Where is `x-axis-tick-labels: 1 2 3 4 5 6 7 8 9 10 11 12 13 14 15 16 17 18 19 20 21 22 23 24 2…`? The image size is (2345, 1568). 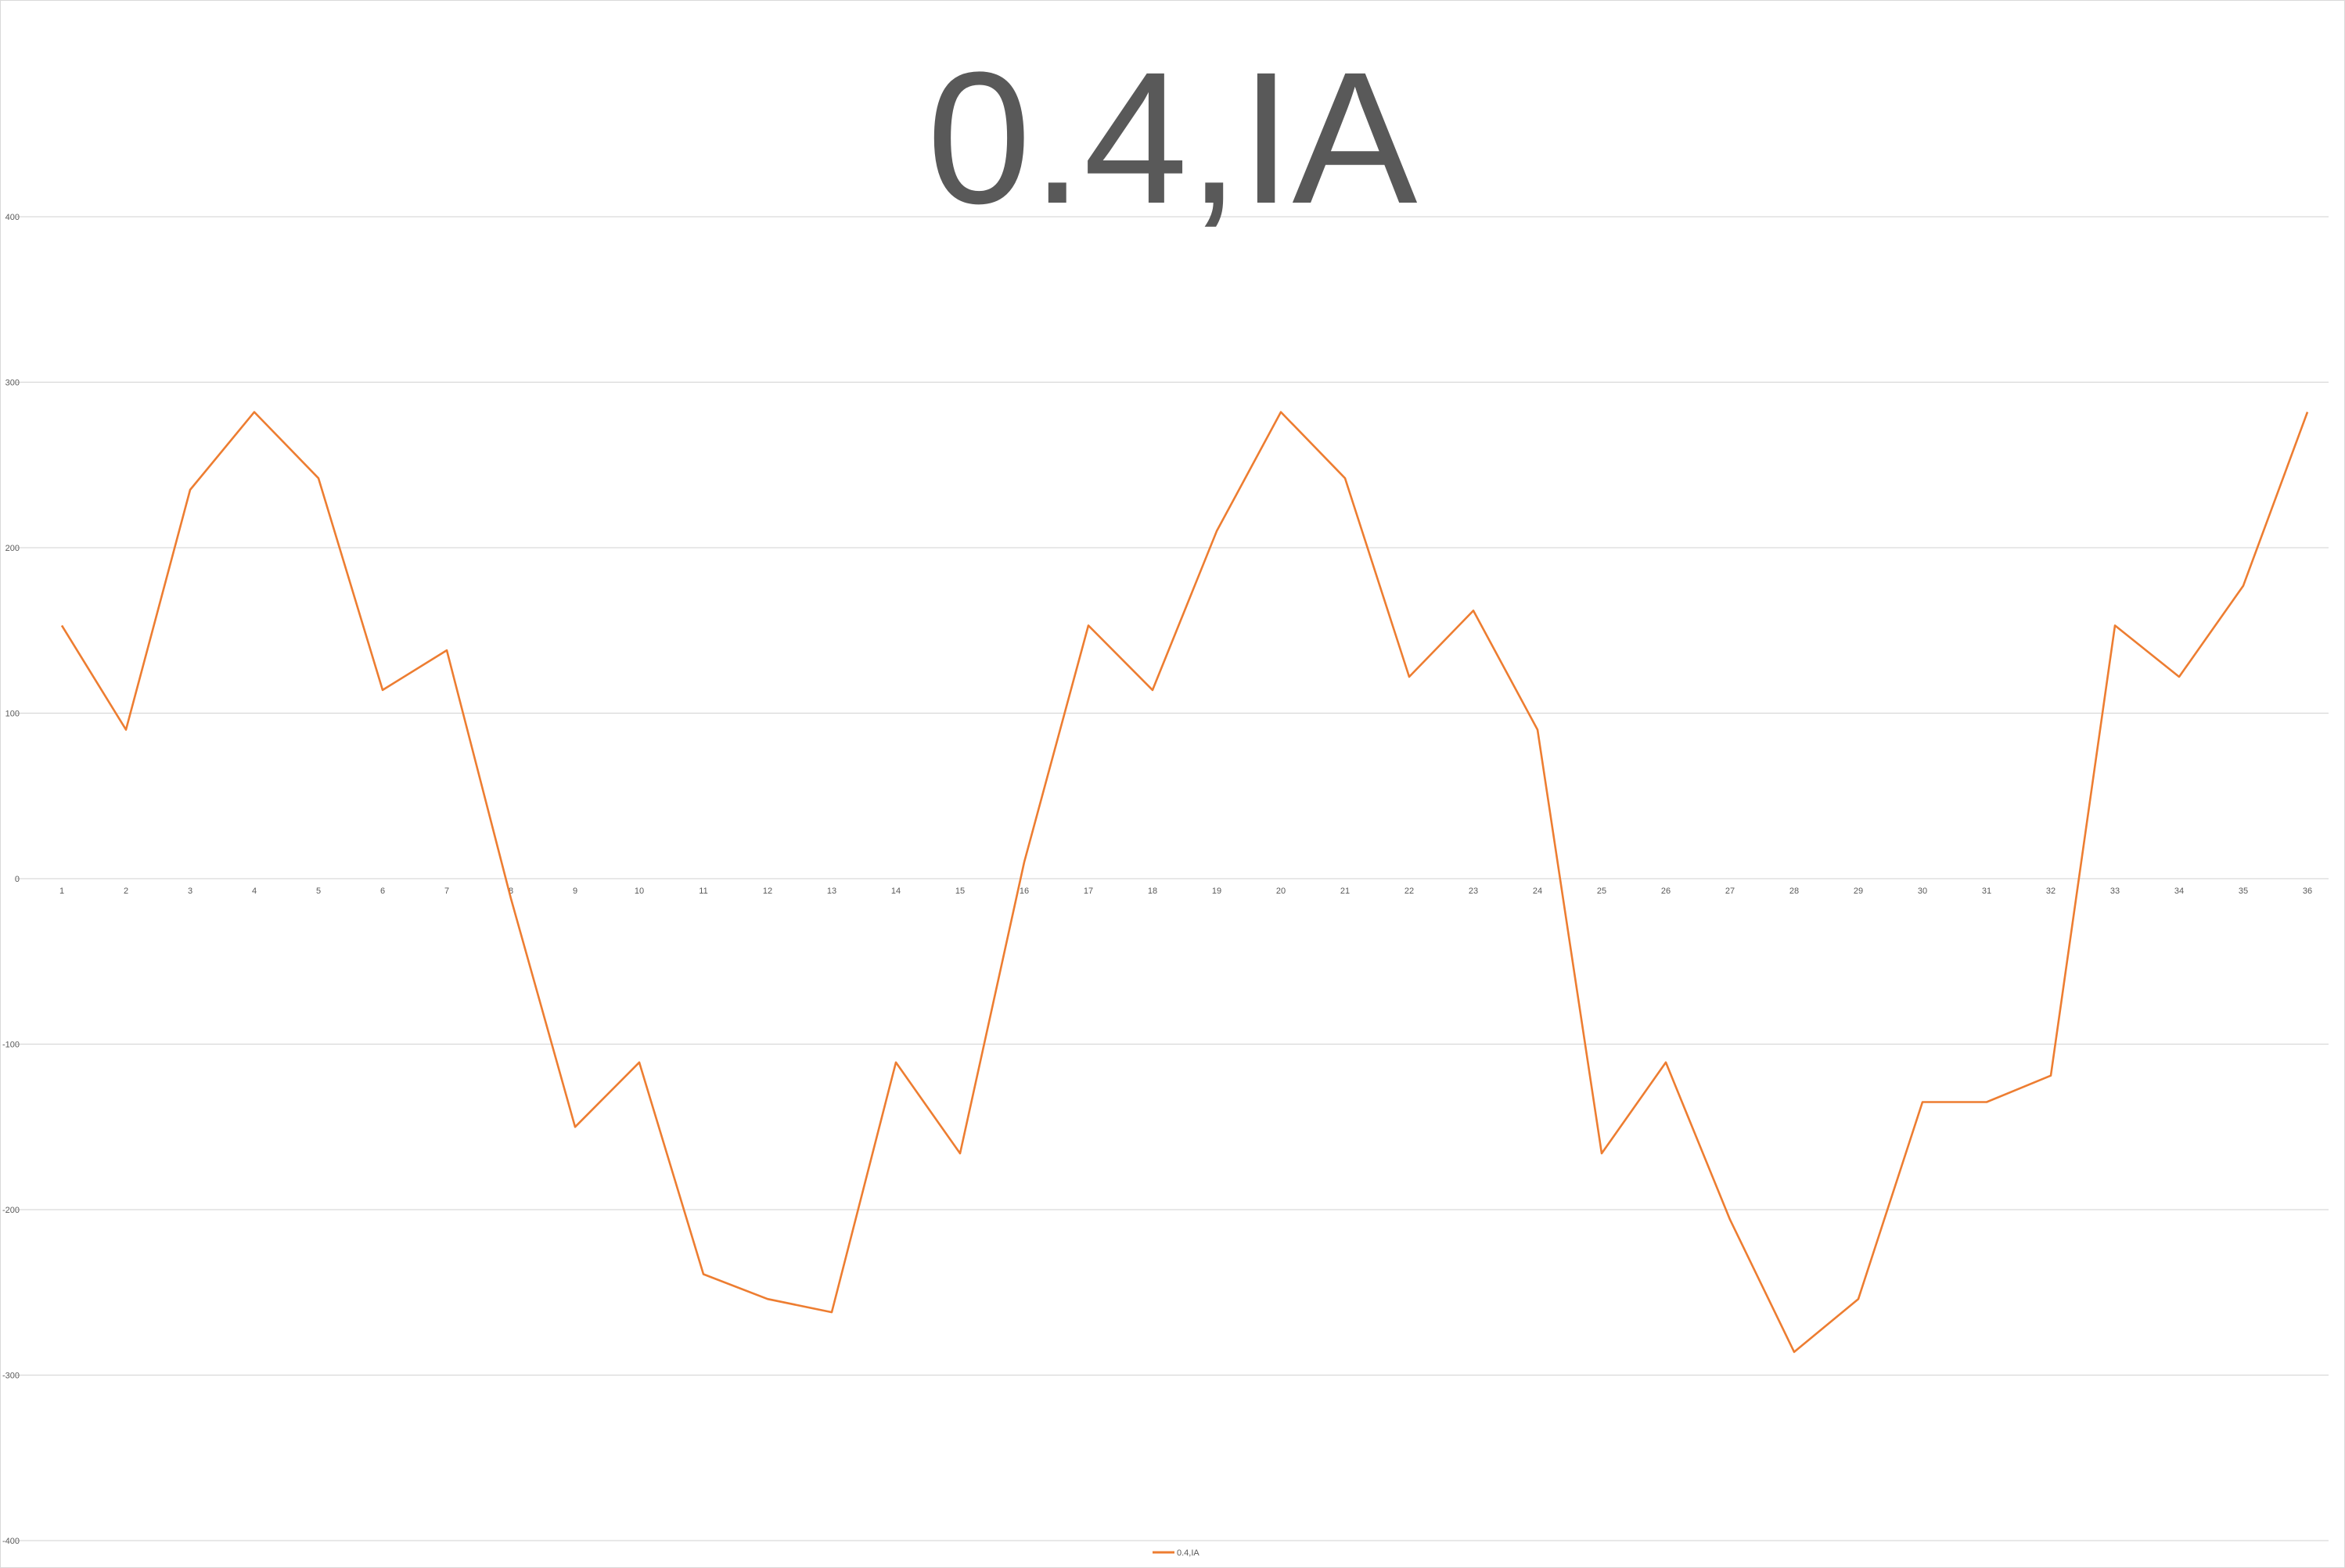
x-axis-tick-labels: 1 2 3 4 5 6 7 8 9 10 11 12 13 14 15 16 17 18 19 20 21 22 23 24 2… is located at coordinates (1186, 891).